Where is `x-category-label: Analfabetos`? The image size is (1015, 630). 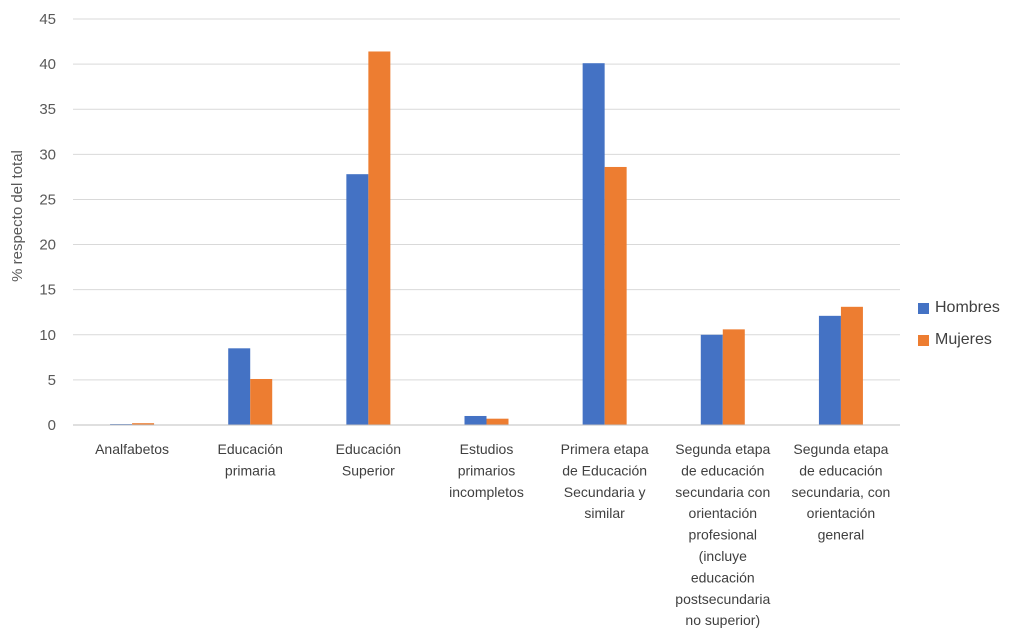 x-category-label: Analfabetos is located at coordinates (132, 449).